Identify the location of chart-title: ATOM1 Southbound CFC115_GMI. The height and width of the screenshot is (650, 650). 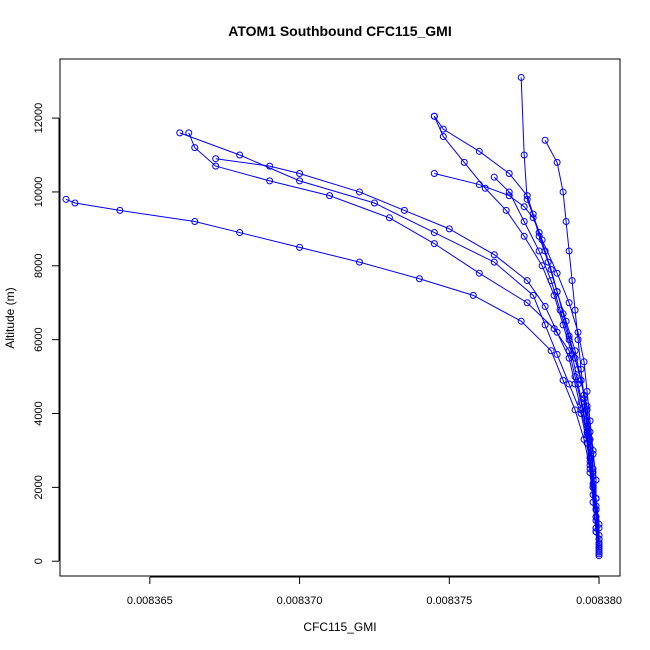
(340, 31).